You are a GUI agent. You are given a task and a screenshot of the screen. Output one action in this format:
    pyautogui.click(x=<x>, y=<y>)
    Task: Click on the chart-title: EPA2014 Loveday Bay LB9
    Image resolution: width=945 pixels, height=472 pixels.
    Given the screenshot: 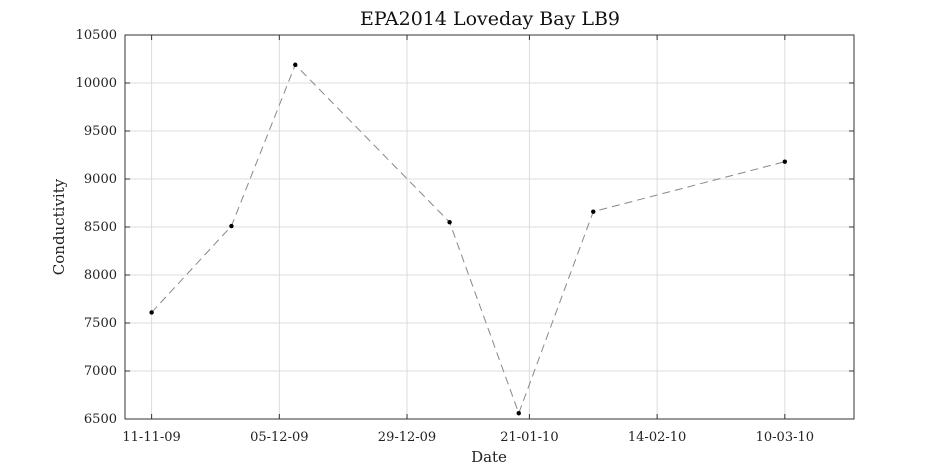 What is the action you would take?
    pyautogui.click(x=490, y=19)
    